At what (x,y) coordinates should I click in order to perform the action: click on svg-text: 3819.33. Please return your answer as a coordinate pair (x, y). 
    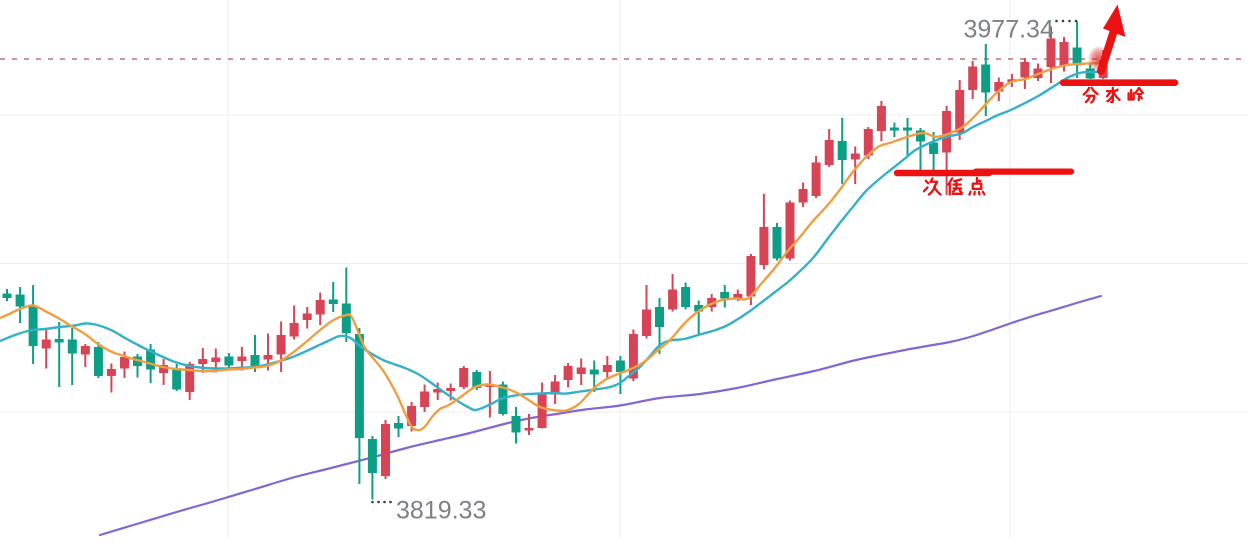
    Looking at the image, I should click on (441, 511).